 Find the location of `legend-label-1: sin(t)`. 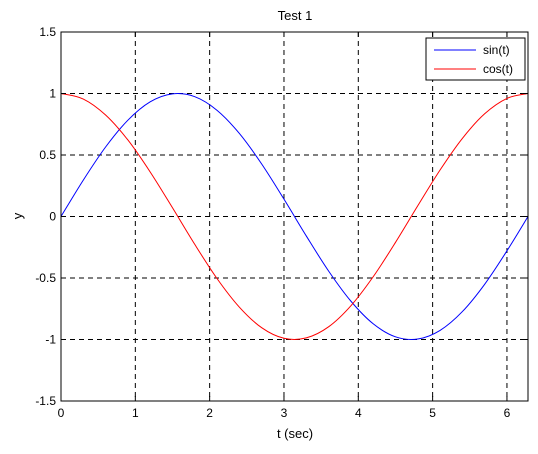

legend-label-1: sin(t) is located at coordinates (496, 50).